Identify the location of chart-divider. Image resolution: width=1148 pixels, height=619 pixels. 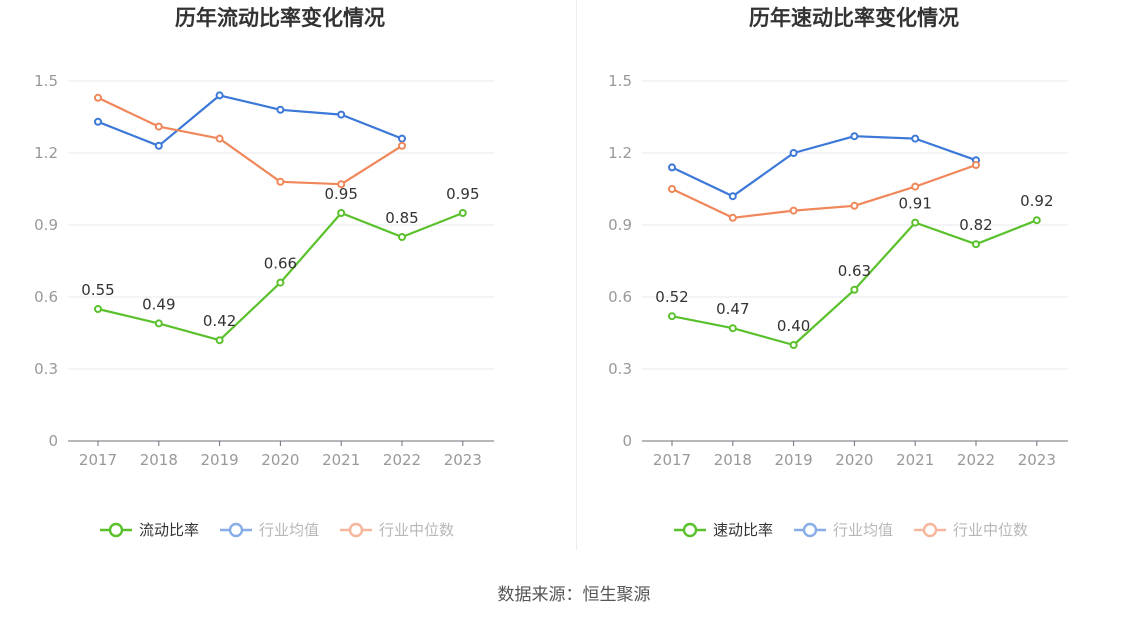
(576, 275).